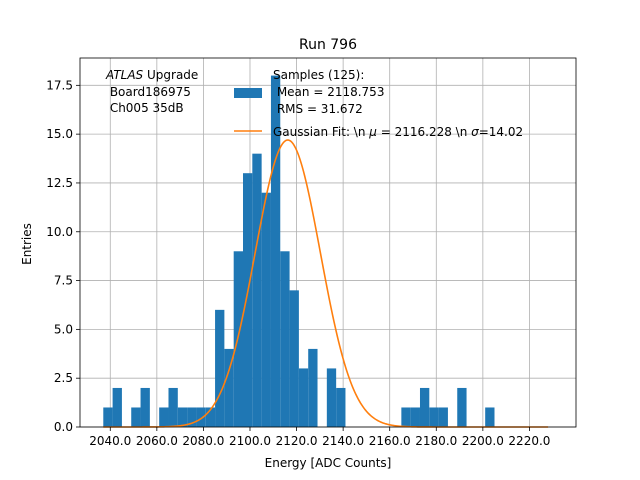 This screenshot has width=640, height=480. Describe the element at coordinates (436, 441) in the screenshot. I see `x-tick-label-7: 2180.0` at that location.